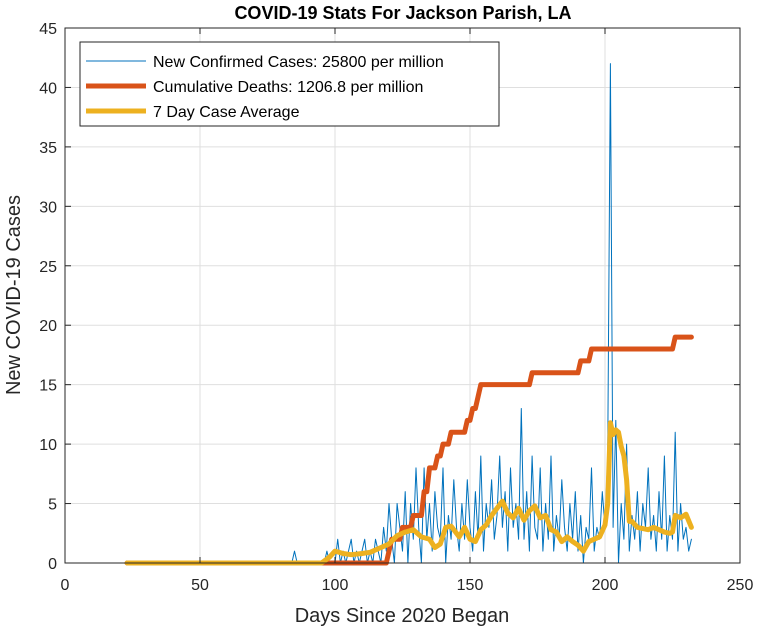 The image size is (761, 630). Describe the element at coordinates (740, 585) in the screenshot. I see `x-tick-label: 250` at that location.